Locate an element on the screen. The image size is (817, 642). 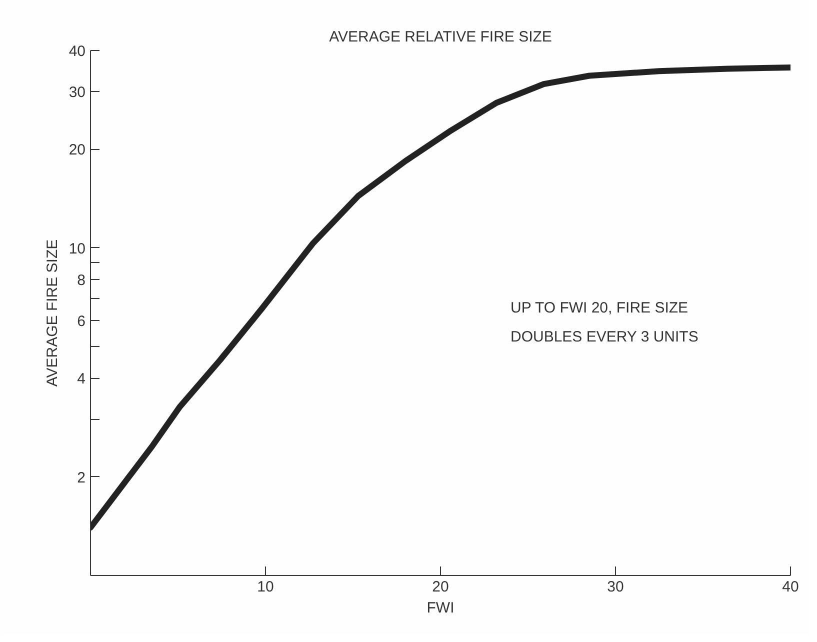
y-axis-title: AVERAGE FIRE SIZE is located at coordinates (52, 313).